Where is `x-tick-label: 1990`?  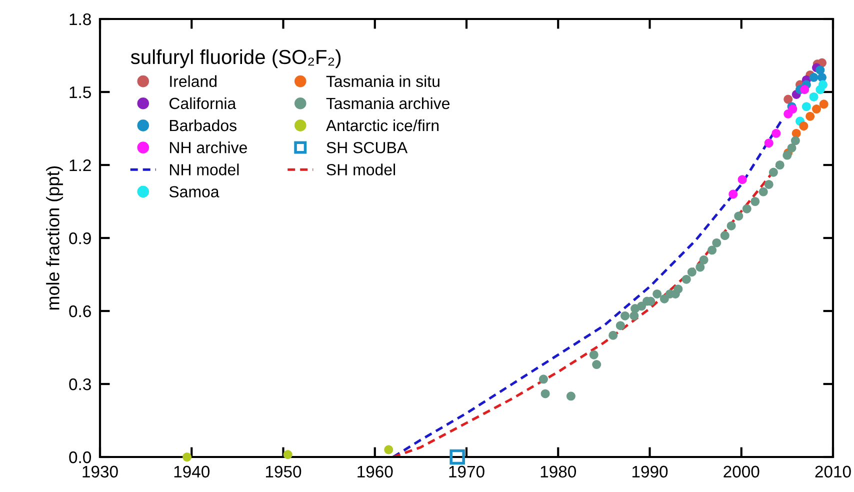 x-tick-label: 1990 is located at coordinates (650, 472).